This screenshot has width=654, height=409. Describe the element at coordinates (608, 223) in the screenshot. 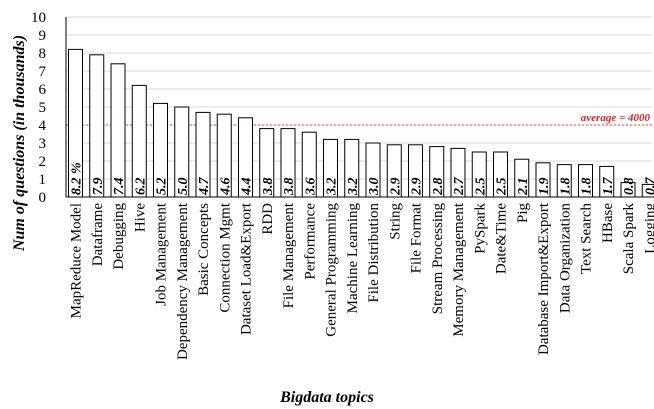

I see `x-tick-label: HBase` at that location.